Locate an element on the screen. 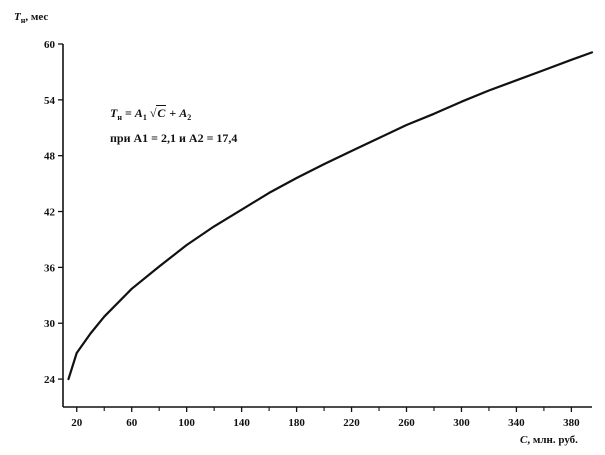  x-tick-label: 300 is located at coordinates (461, 423).